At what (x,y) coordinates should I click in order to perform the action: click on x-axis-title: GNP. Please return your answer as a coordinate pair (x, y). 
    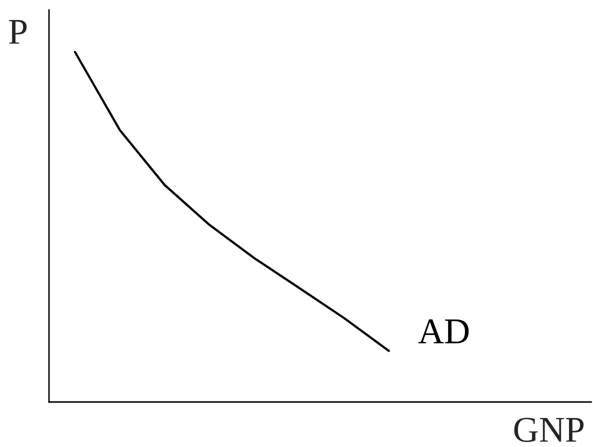
    Looking at the image, I should click on (549, 430).